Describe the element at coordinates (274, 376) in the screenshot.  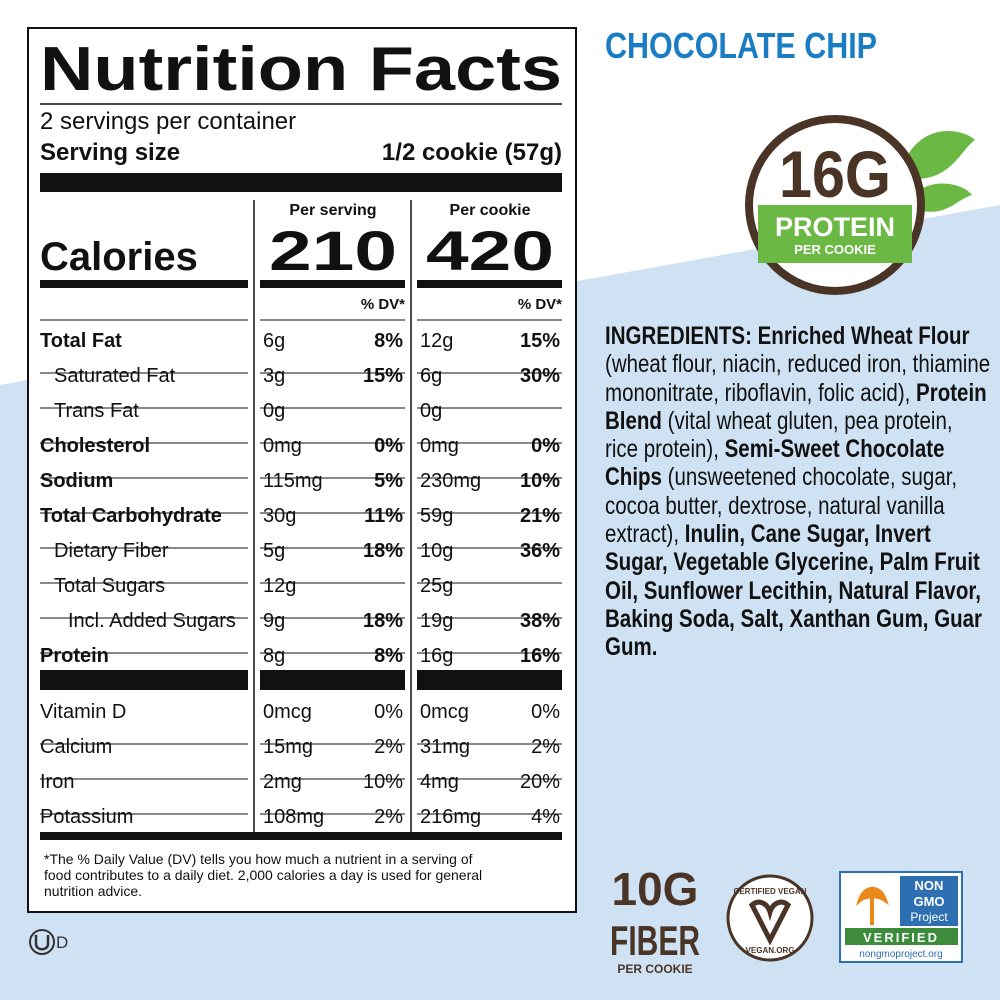
I see `amount: 3g` at that location.